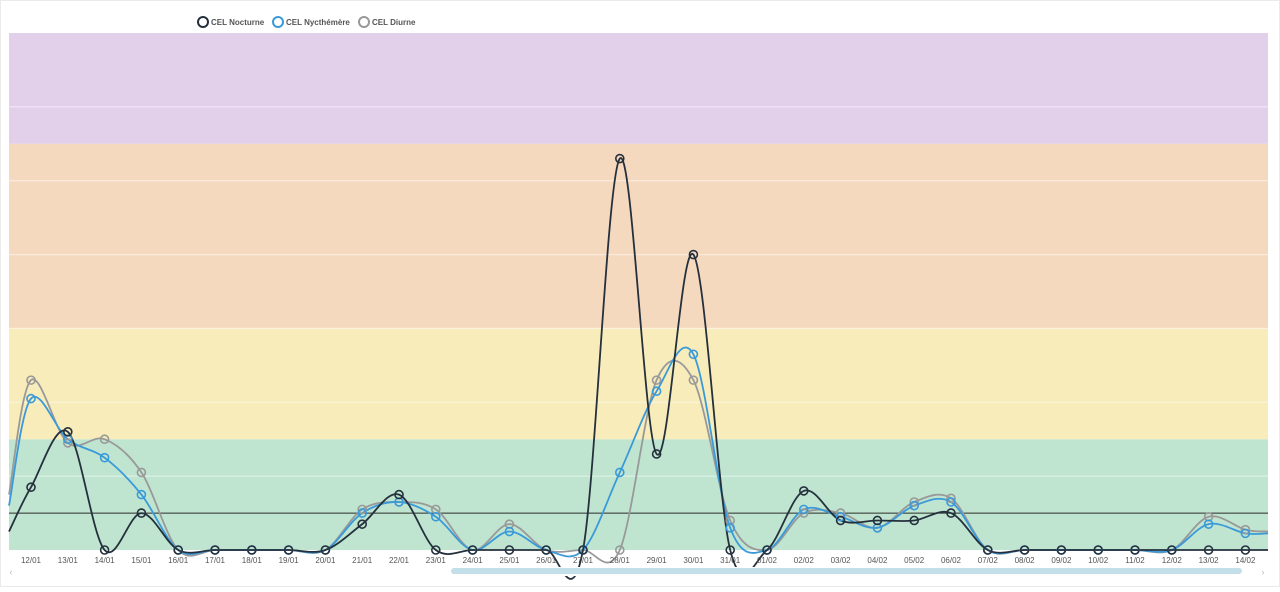 The width and height of the screenshot is (1280, 592). Describe the element at coordinates (1098, 560) in the screenshot. I see `x-tick-label: 10/02` at that location.